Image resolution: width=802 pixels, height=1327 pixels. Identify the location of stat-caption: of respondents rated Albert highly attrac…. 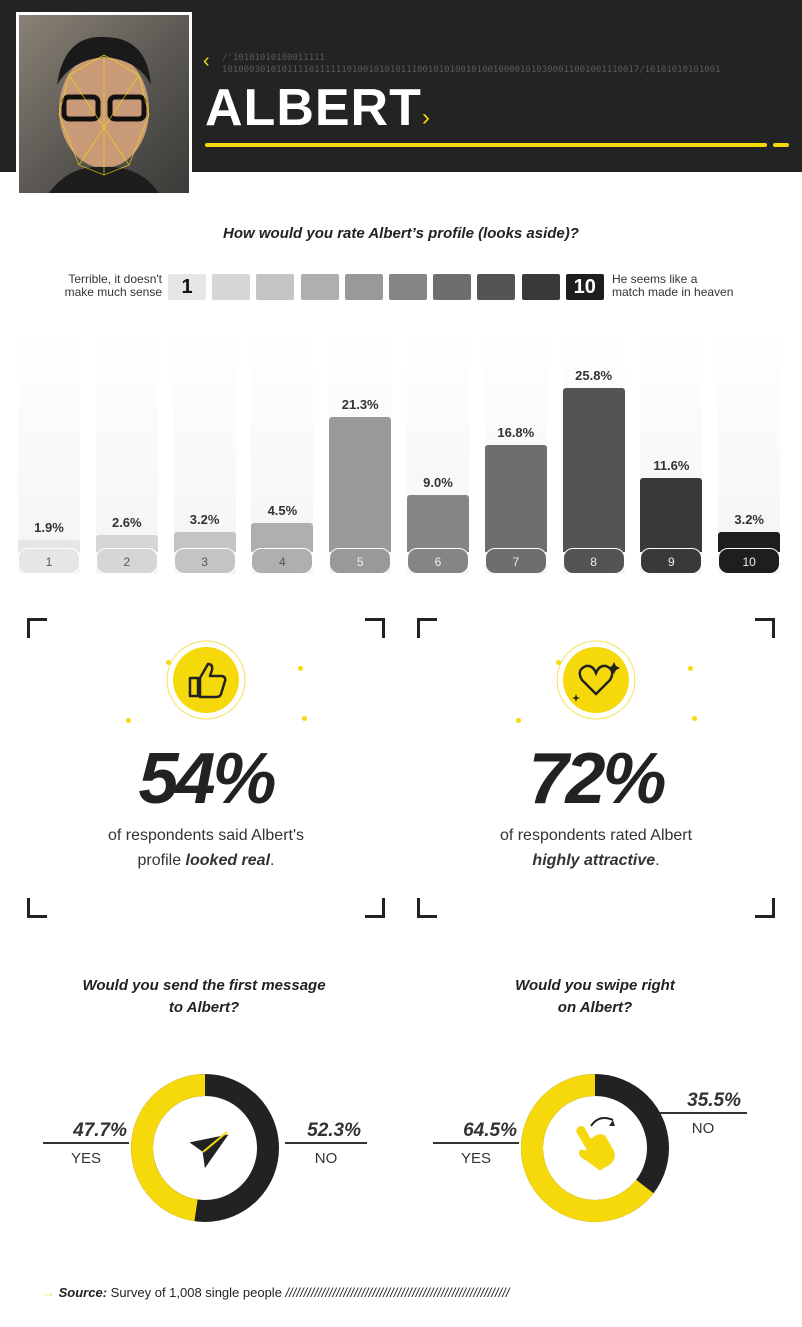
(596, 848).